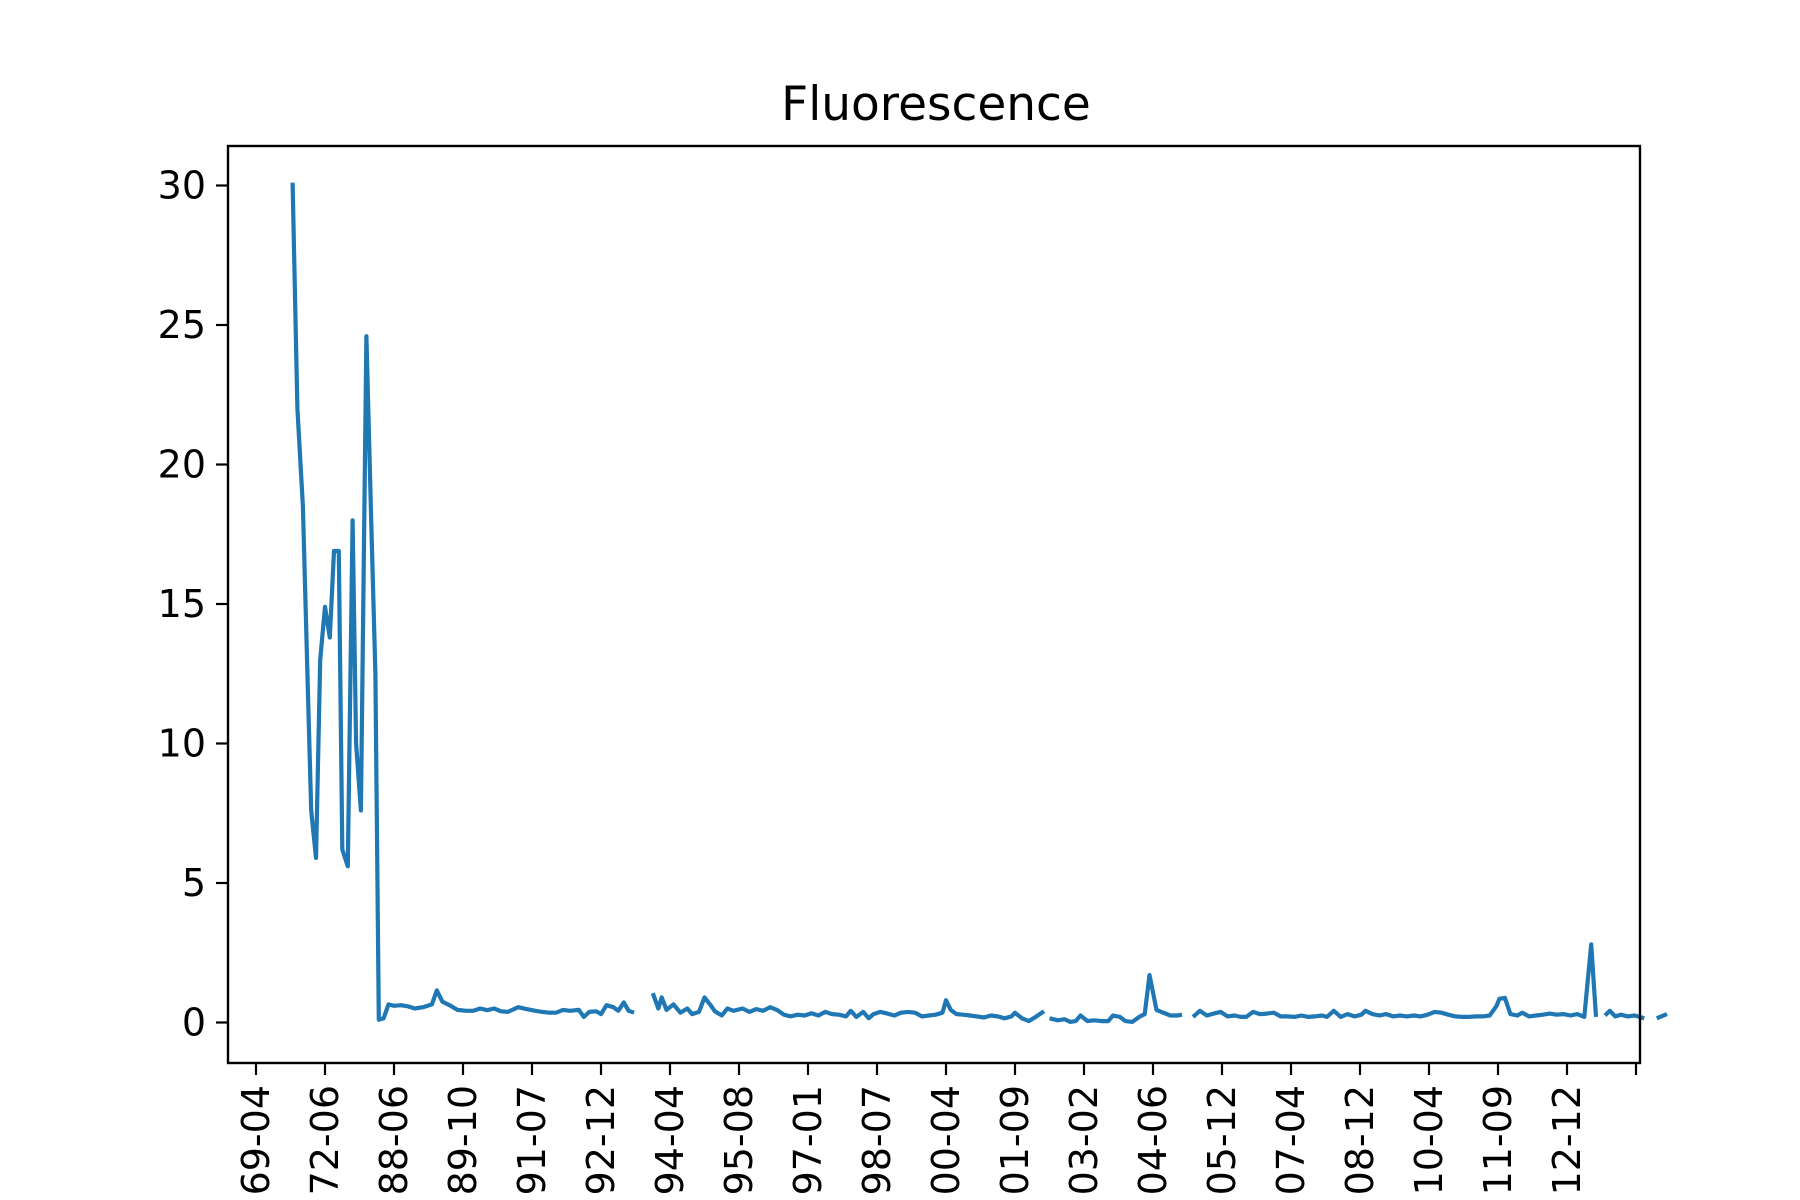  Describe the element at coordinates (182, 465) in the screenshot. I see `y-tick-label: 20` at that location.